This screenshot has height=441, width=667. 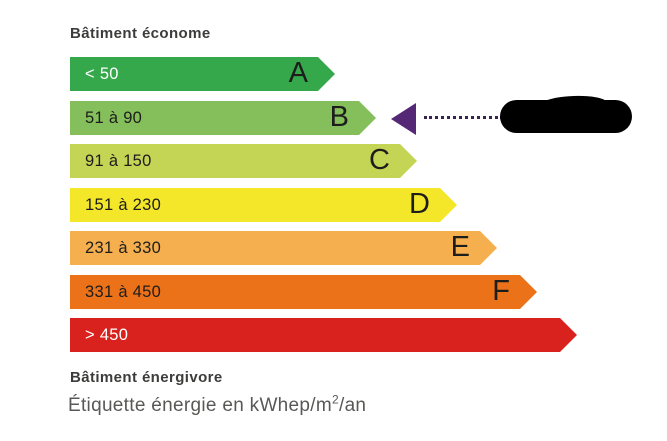 I want to click on energy-bar-d: 151 à 230 D, so click(x=263, y=205).